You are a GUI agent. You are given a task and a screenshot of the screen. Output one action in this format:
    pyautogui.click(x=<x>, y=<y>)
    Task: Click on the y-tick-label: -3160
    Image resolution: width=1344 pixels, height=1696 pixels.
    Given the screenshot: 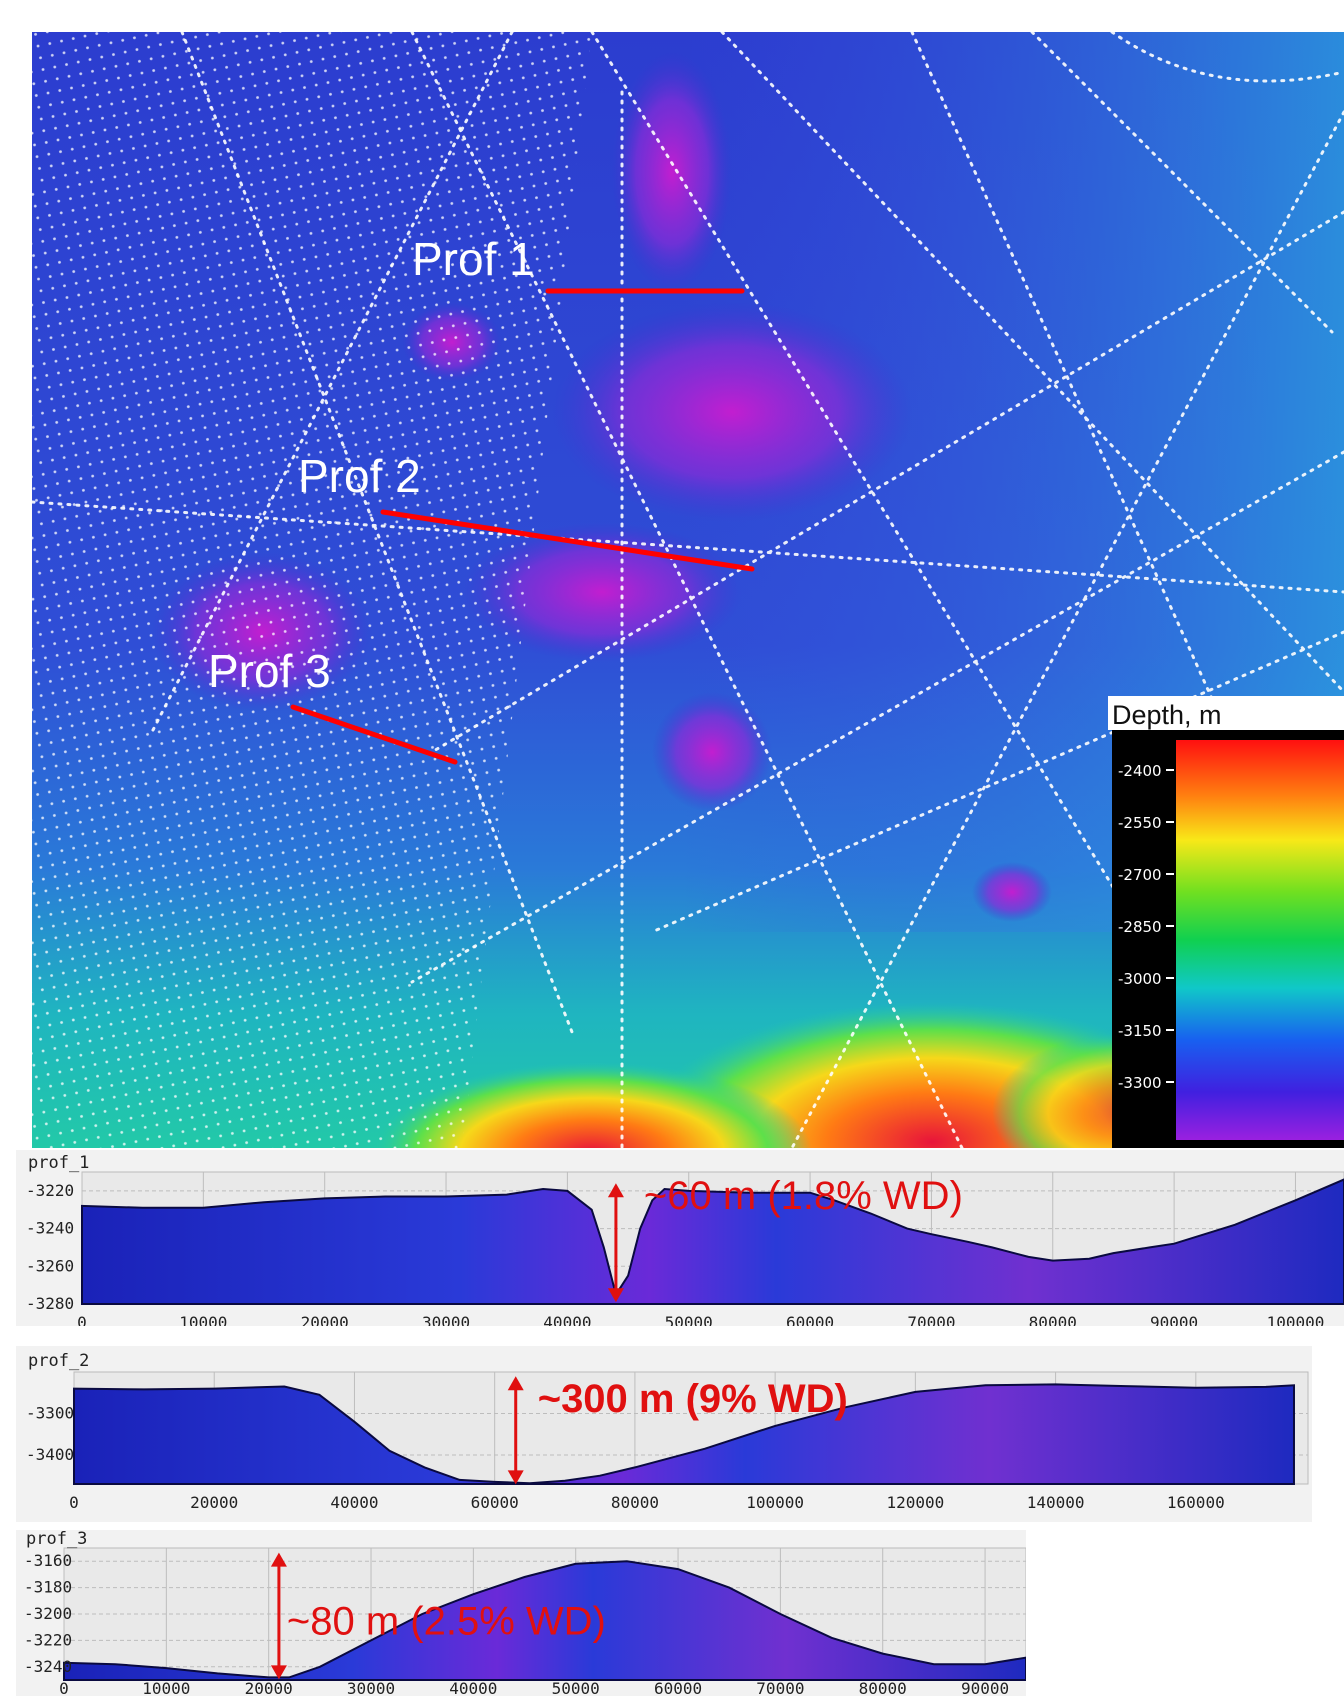 What is the action you would take?
    pyautogui.click(x=48, y=1560)
    